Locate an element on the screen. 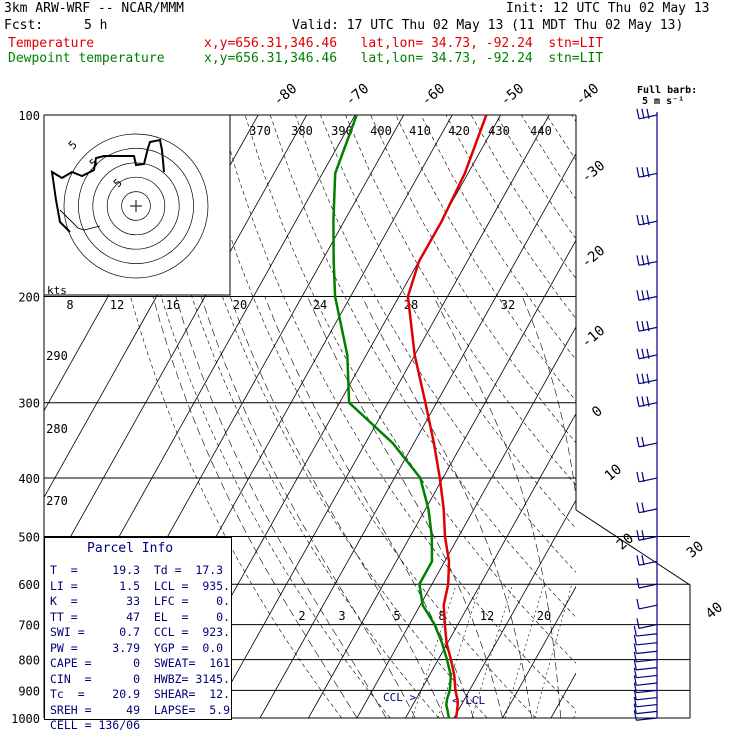 This screenshot has width=740, height=740. pressure-tick-label: 800 is located at coordinates (29, 661).